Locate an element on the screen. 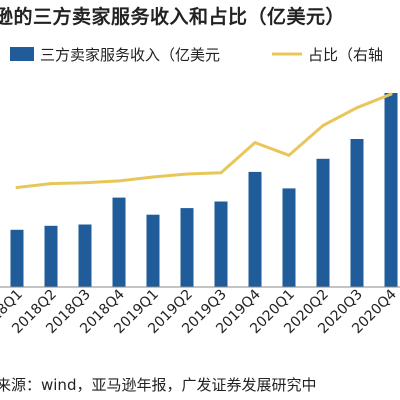 This screenshot has width=400, height=400. ratio-point-2018Q3 is located at coordinates (85, 183).